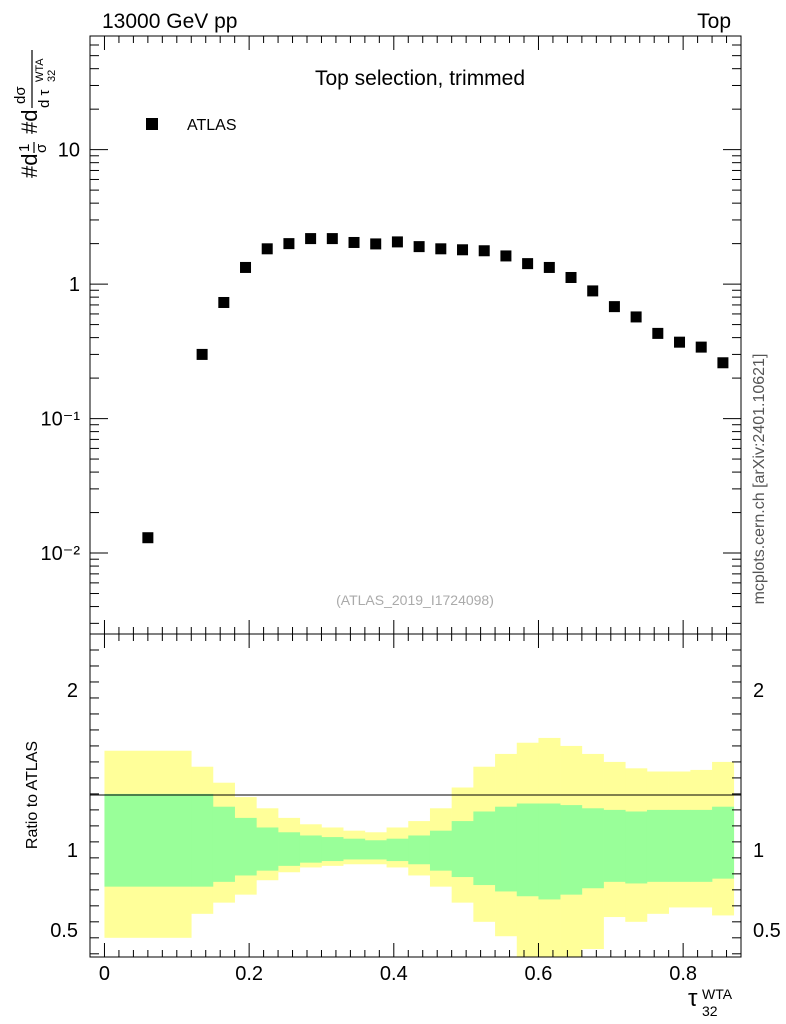 The width and height of the screenshot is (786, 1024). I want to click on y-tick-label: 10⁻², so click(61, 554).